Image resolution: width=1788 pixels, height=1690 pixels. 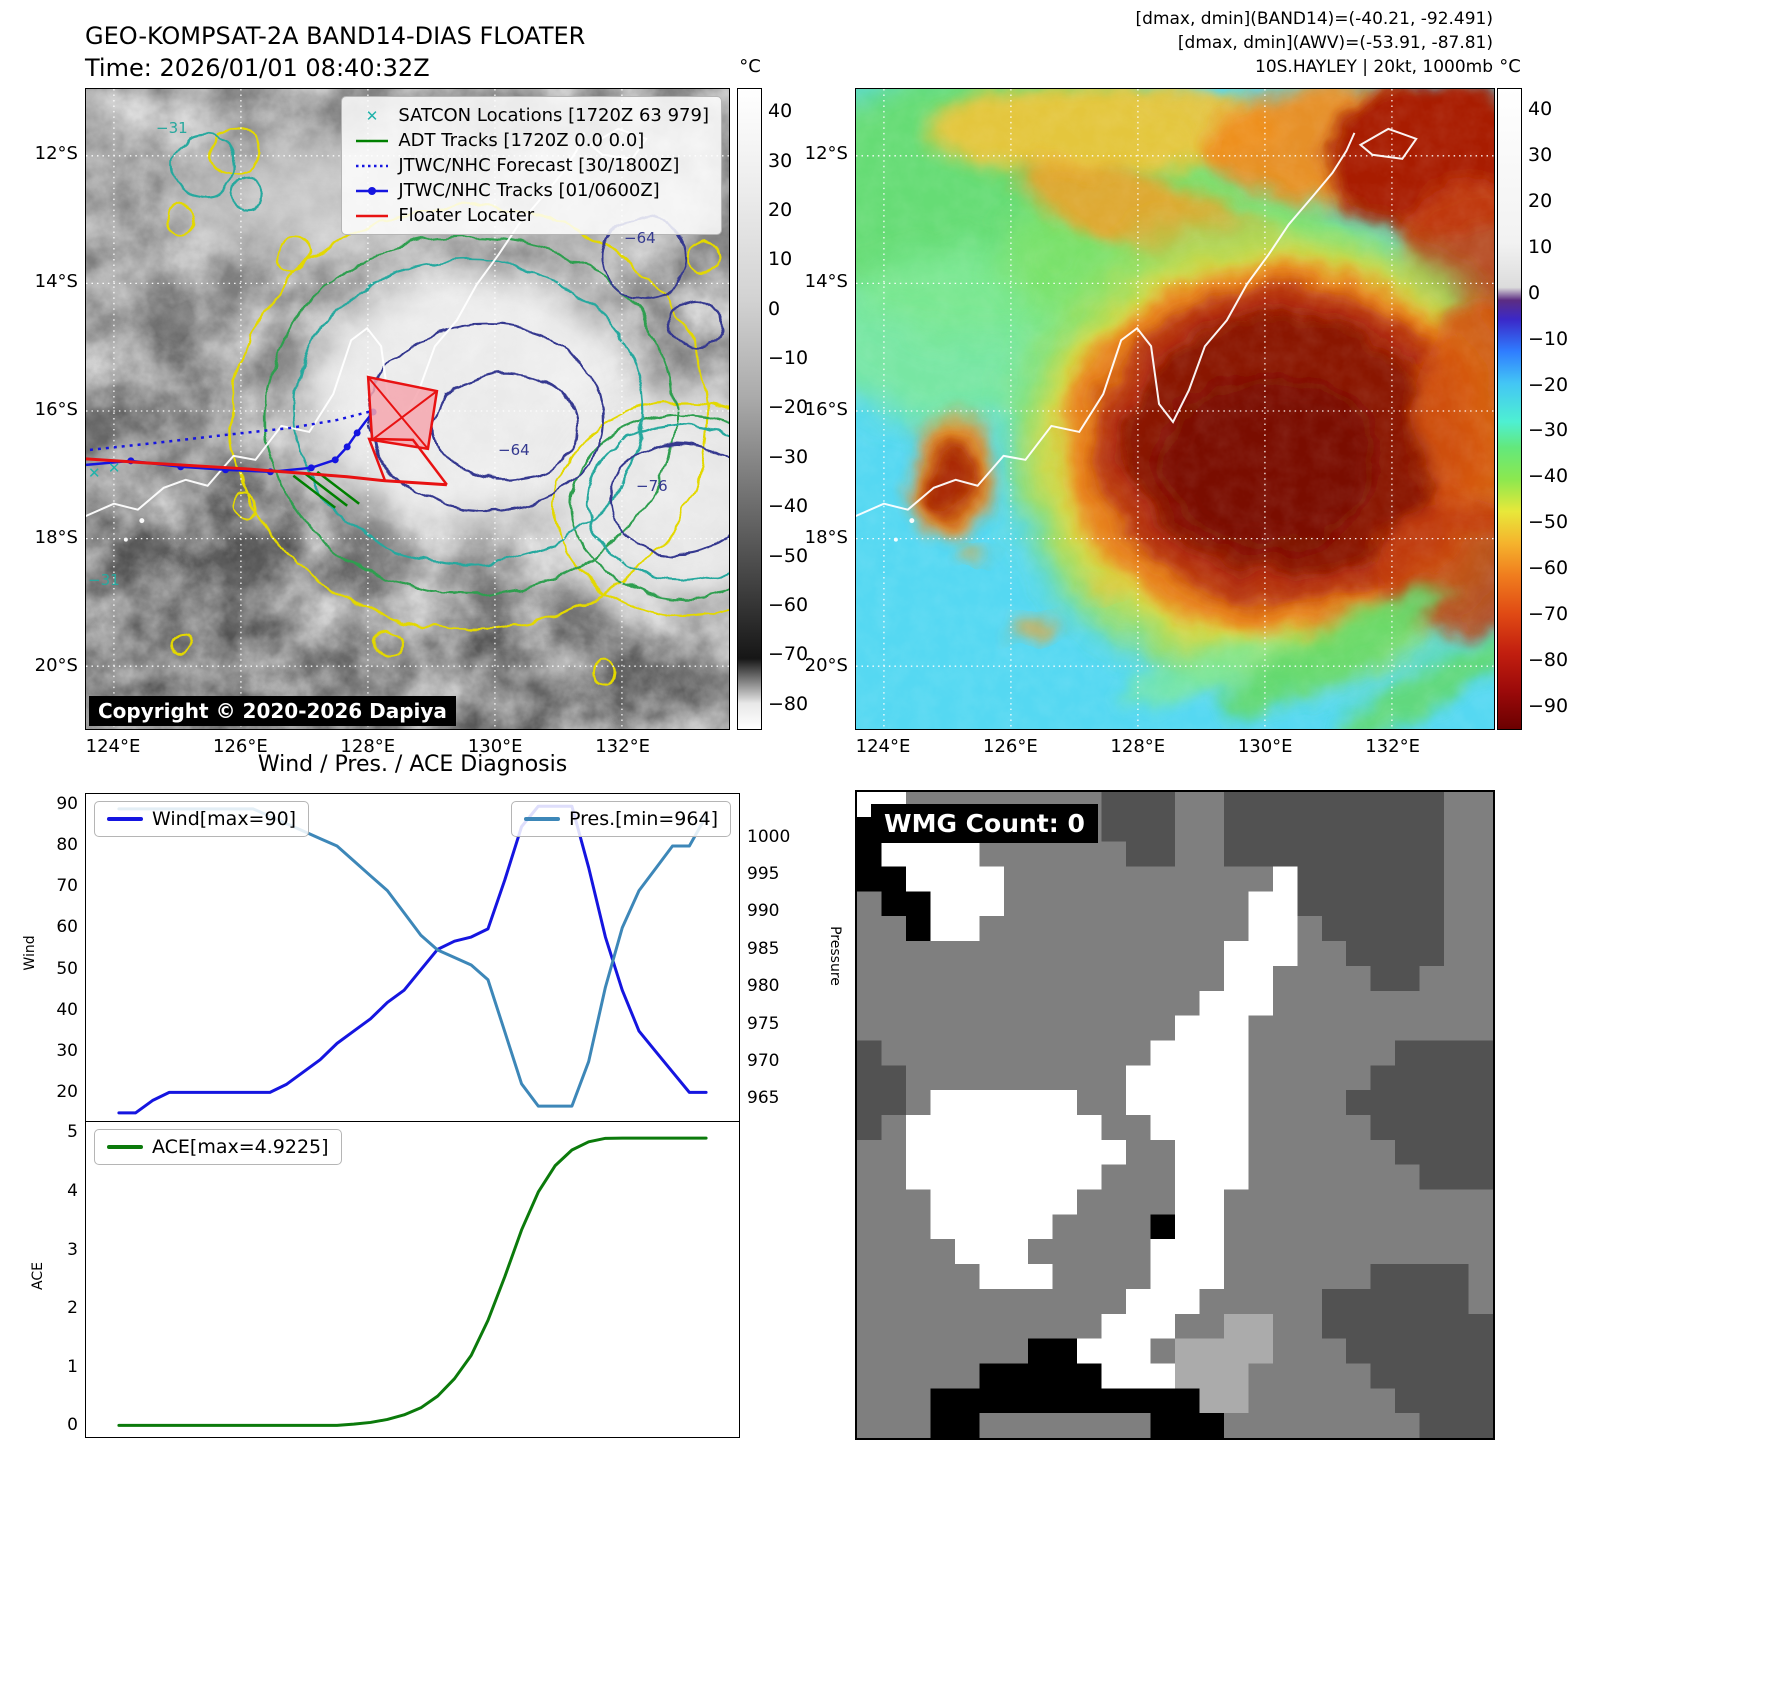 What do you see at coordinates (72, 1425) in the screenshot?
I see `ace-tick-label: 0` at bounding box center [72, 1425].